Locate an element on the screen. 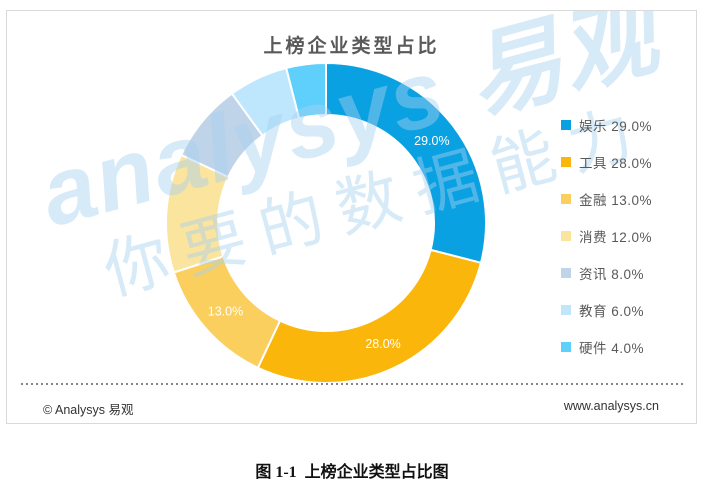  slice-label-工具: 28.0% is located at coordinates (382, 344).